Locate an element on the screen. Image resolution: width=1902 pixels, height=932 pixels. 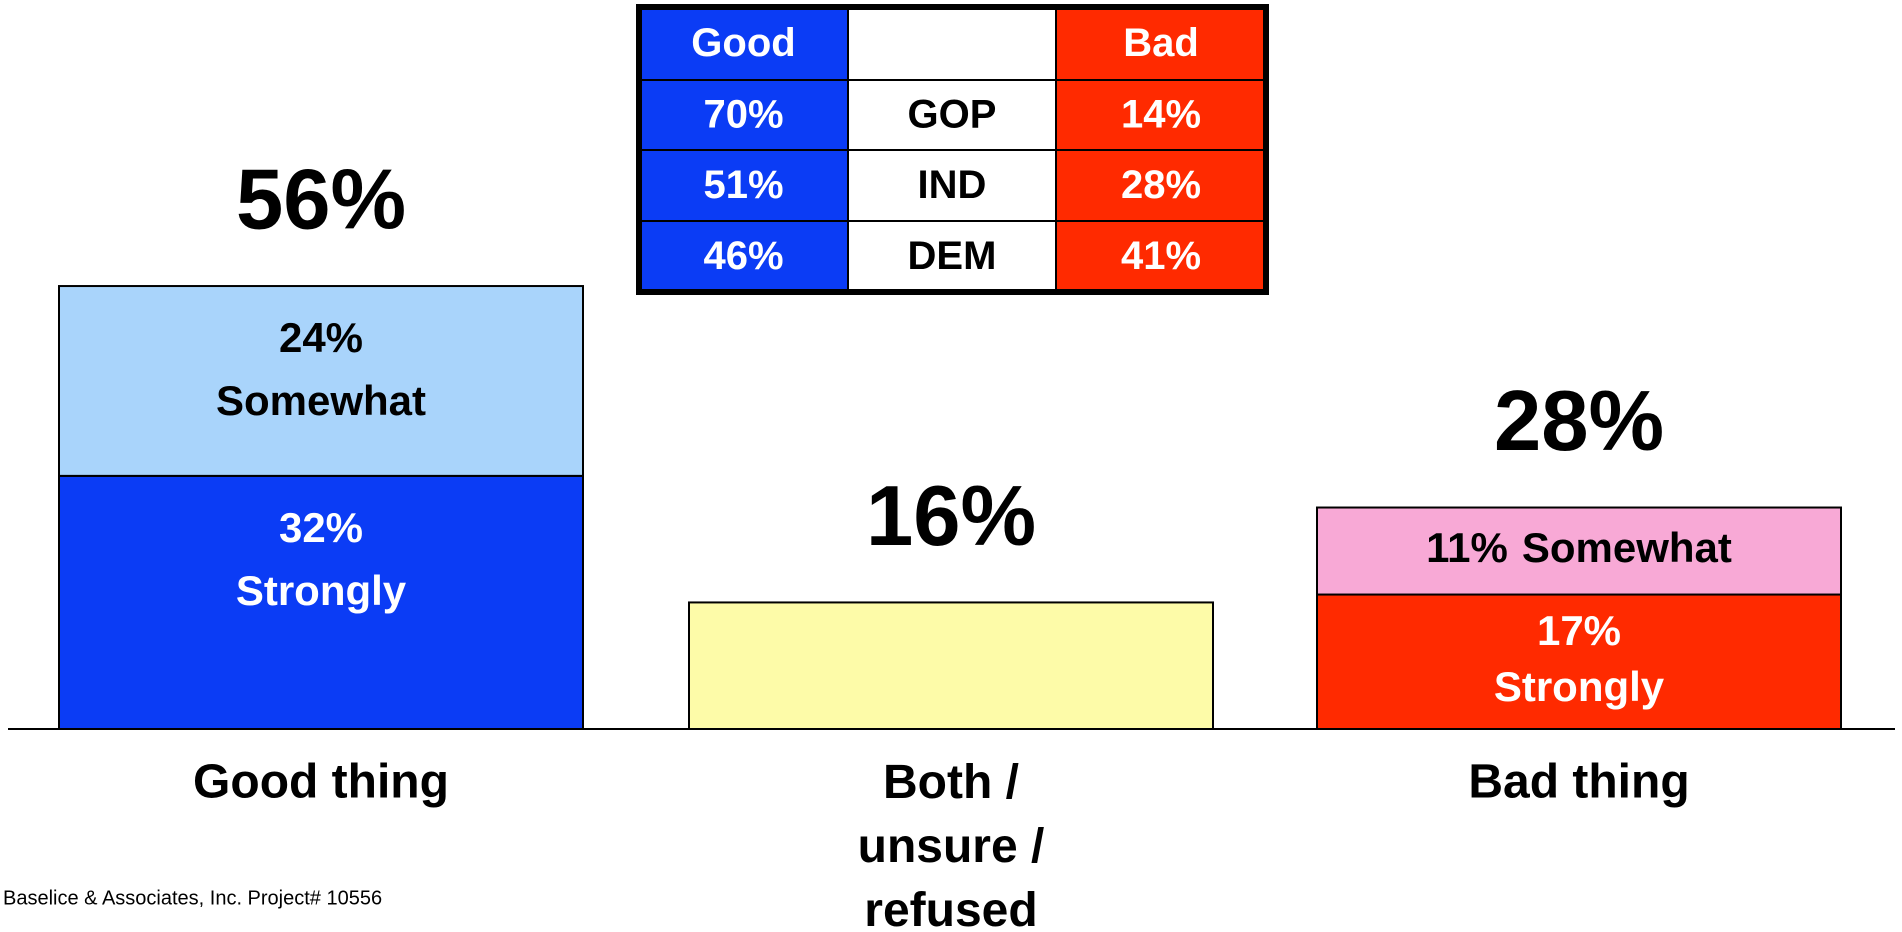
table-text: IND is located at coordinates (952, 185).